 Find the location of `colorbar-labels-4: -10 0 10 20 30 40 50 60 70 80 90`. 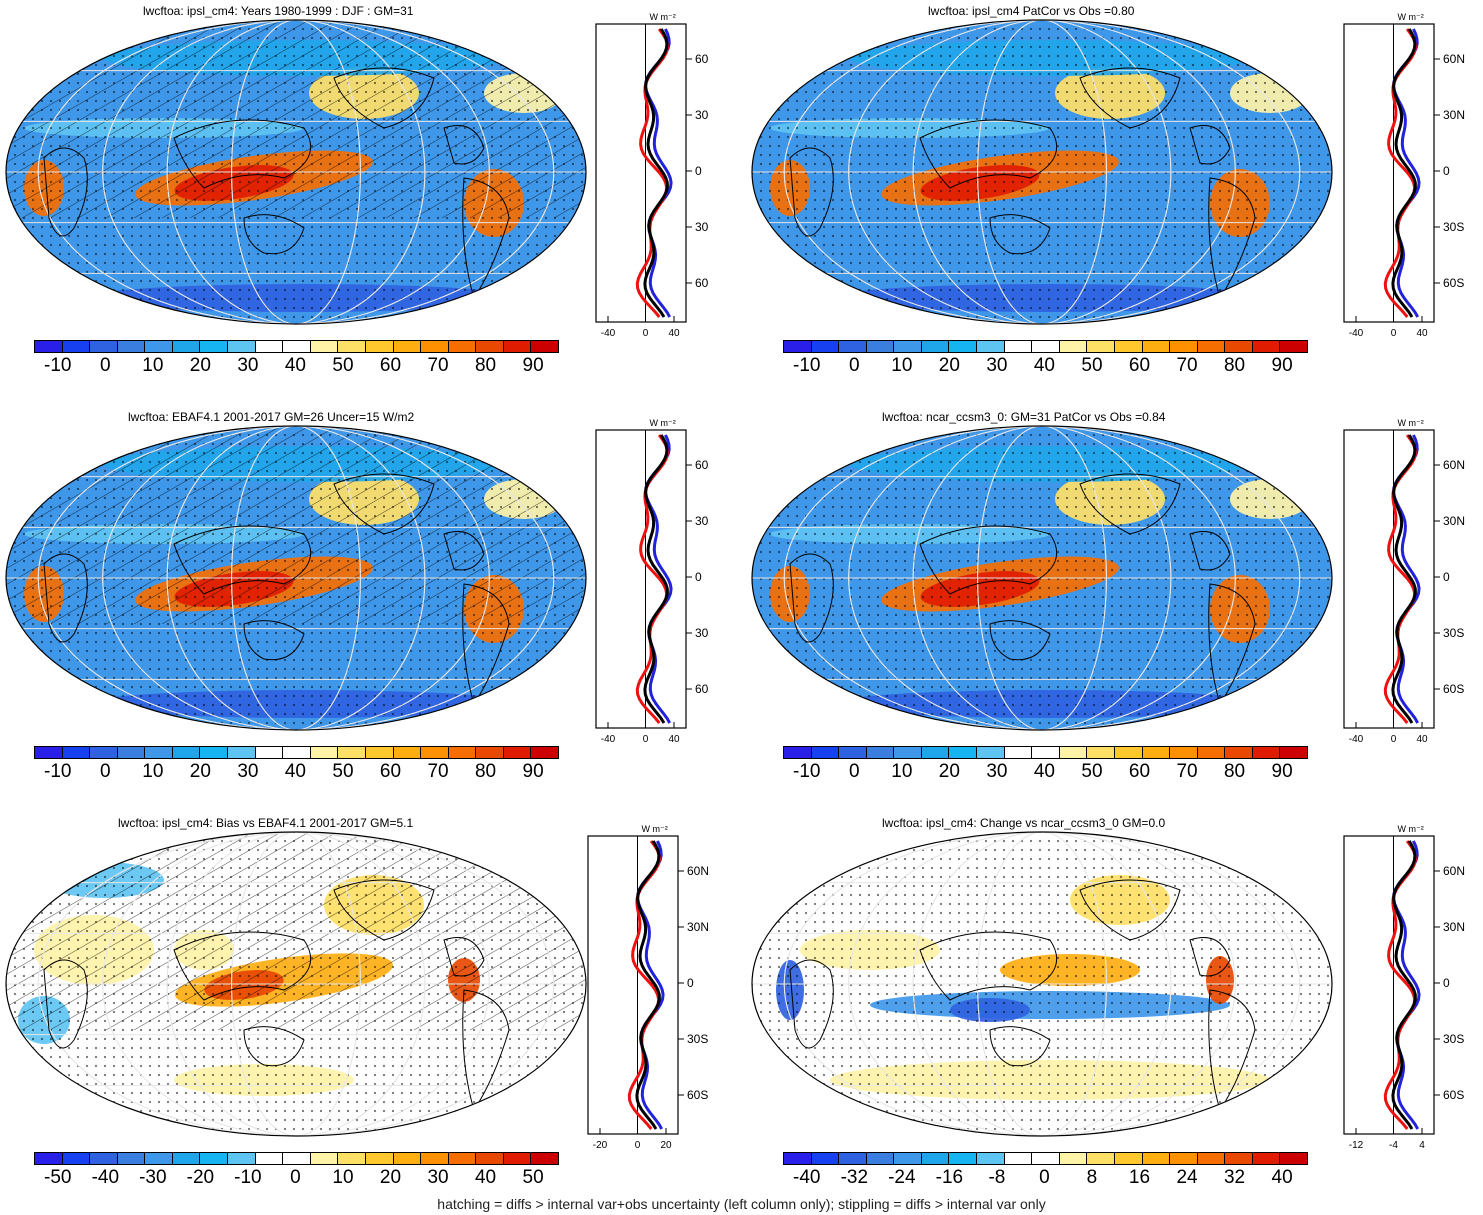

colorbar-labels-4: -10 0 10 20 30 40 50 60 70 80 90 is located at coordinates (1044, 772).